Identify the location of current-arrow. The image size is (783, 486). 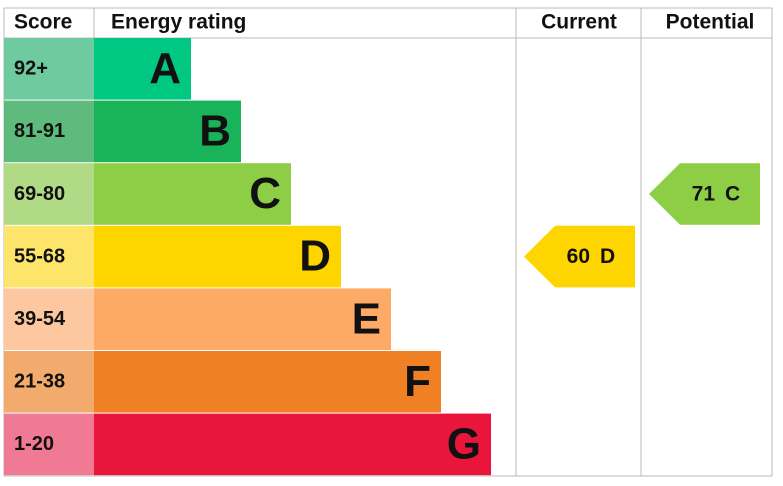
(579, 256).